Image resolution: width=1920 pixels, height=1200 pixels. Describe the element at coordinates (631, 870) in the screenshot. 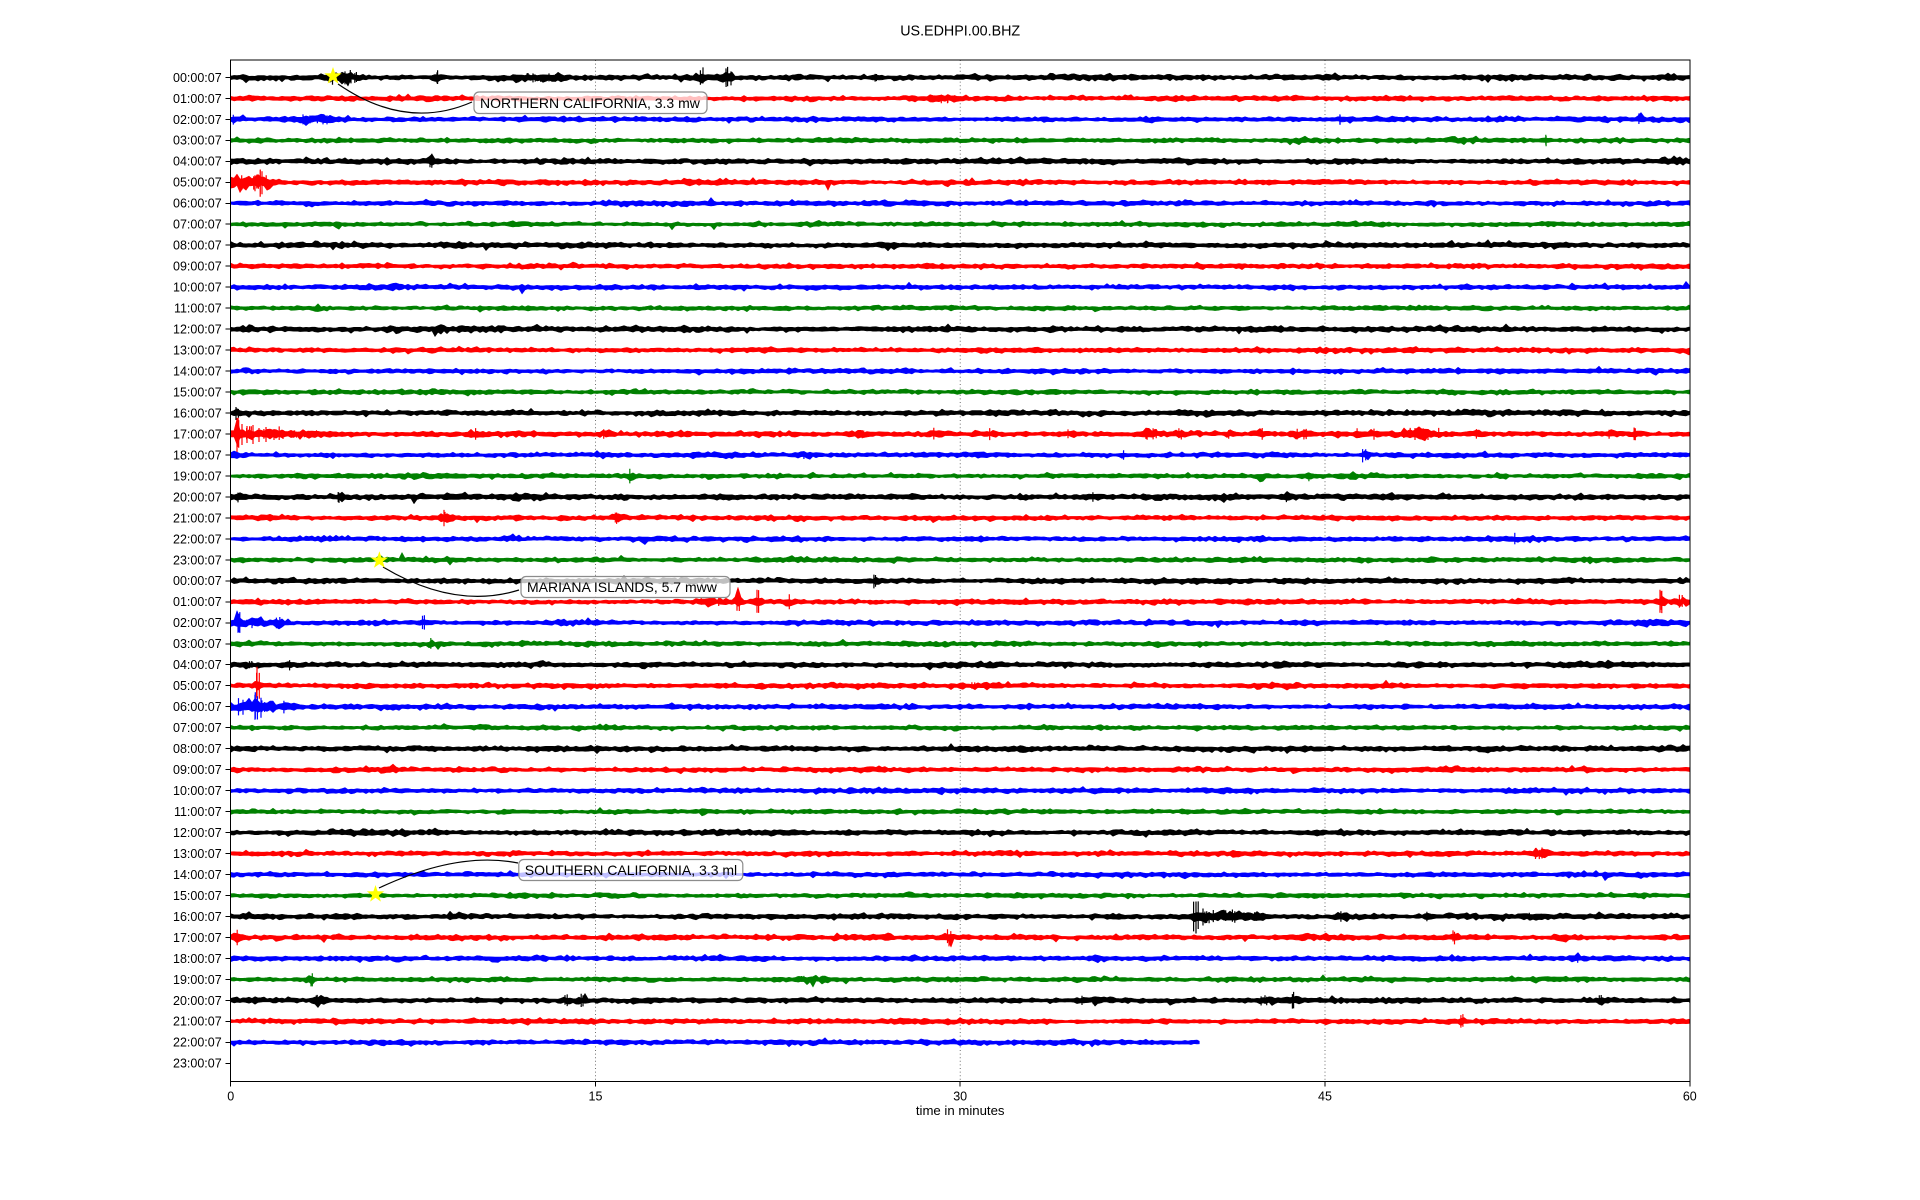

I see `svg-text: SOUTHERN CALIFORNIA, 3.3 ml` at that location.